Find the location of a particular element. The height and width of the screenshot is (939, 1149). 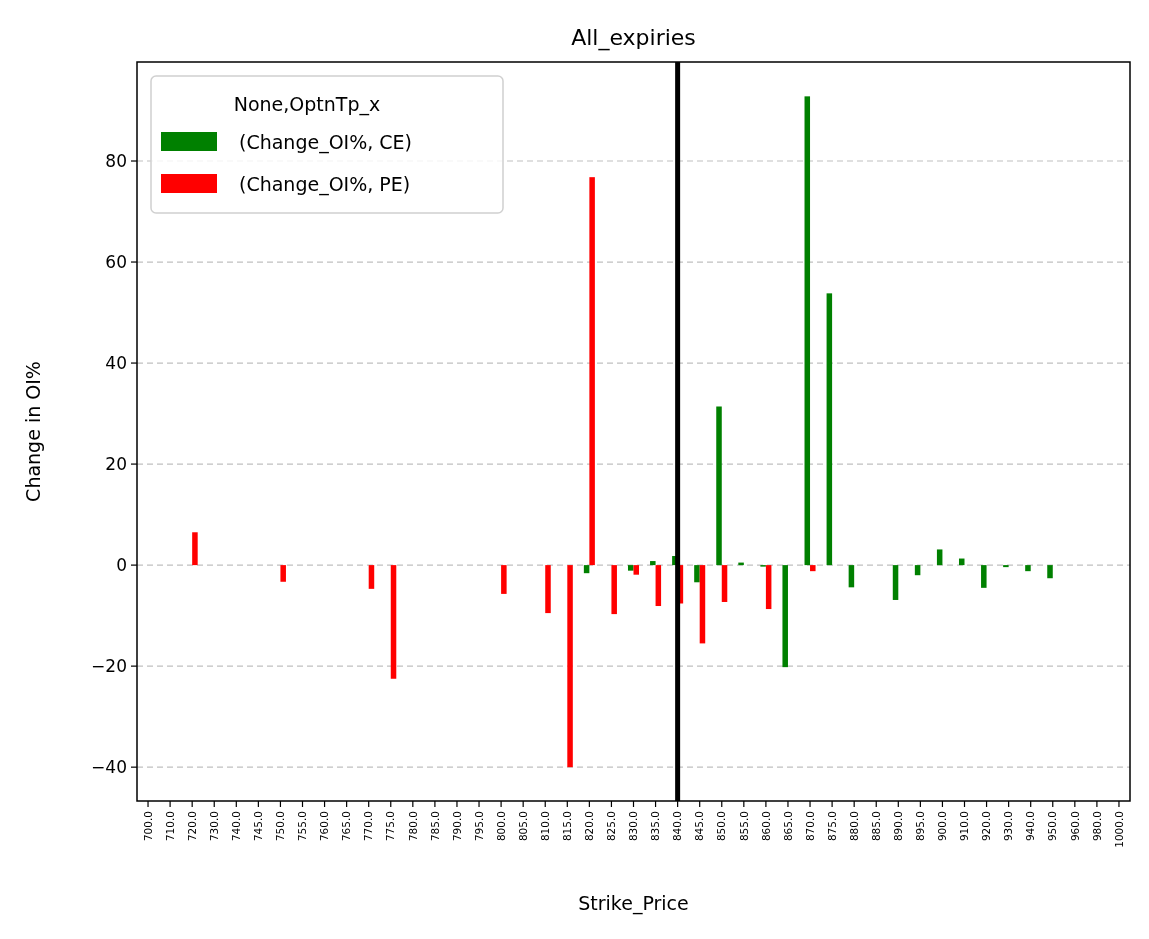

x-tick-label: 815.0 is located at coordinates (566, 826).